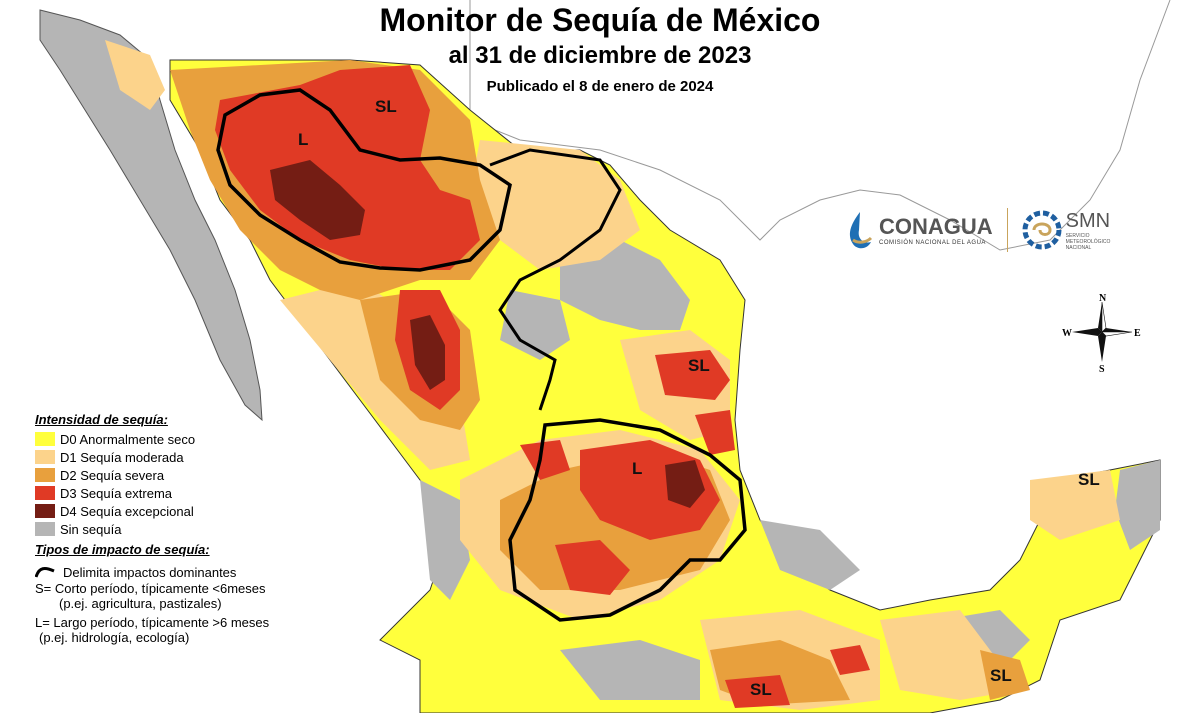 Image resolution: width=1200 pixels, height=713 pixels. Describe the element at coordinates (185, 457) in the screenshot. I see `legend-item: D1 Sequía moderada` at that location.